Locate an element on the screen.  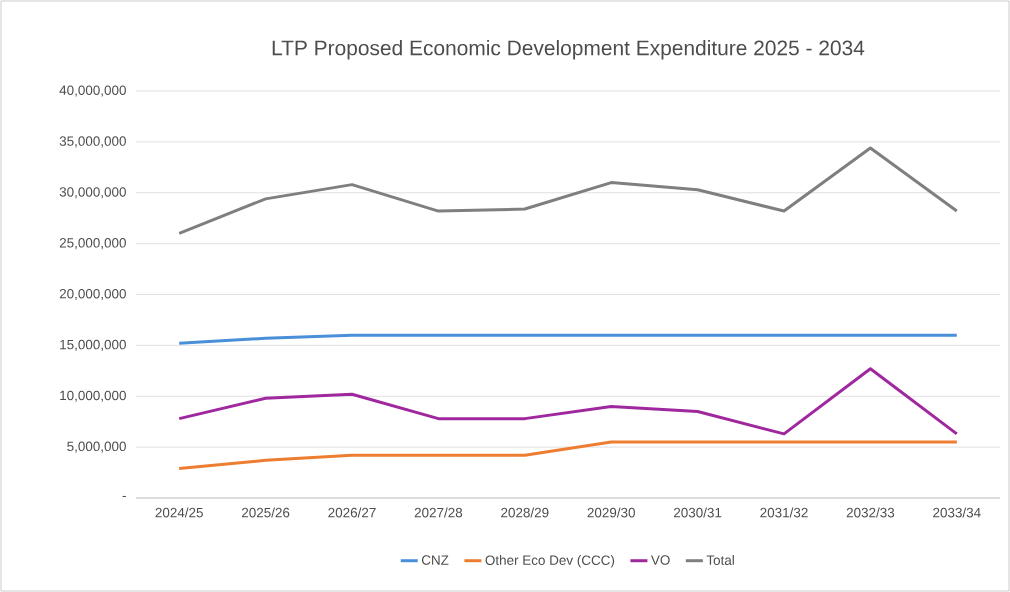
y-tick-label: 20,000,000 is located at coordinates (92, 294).